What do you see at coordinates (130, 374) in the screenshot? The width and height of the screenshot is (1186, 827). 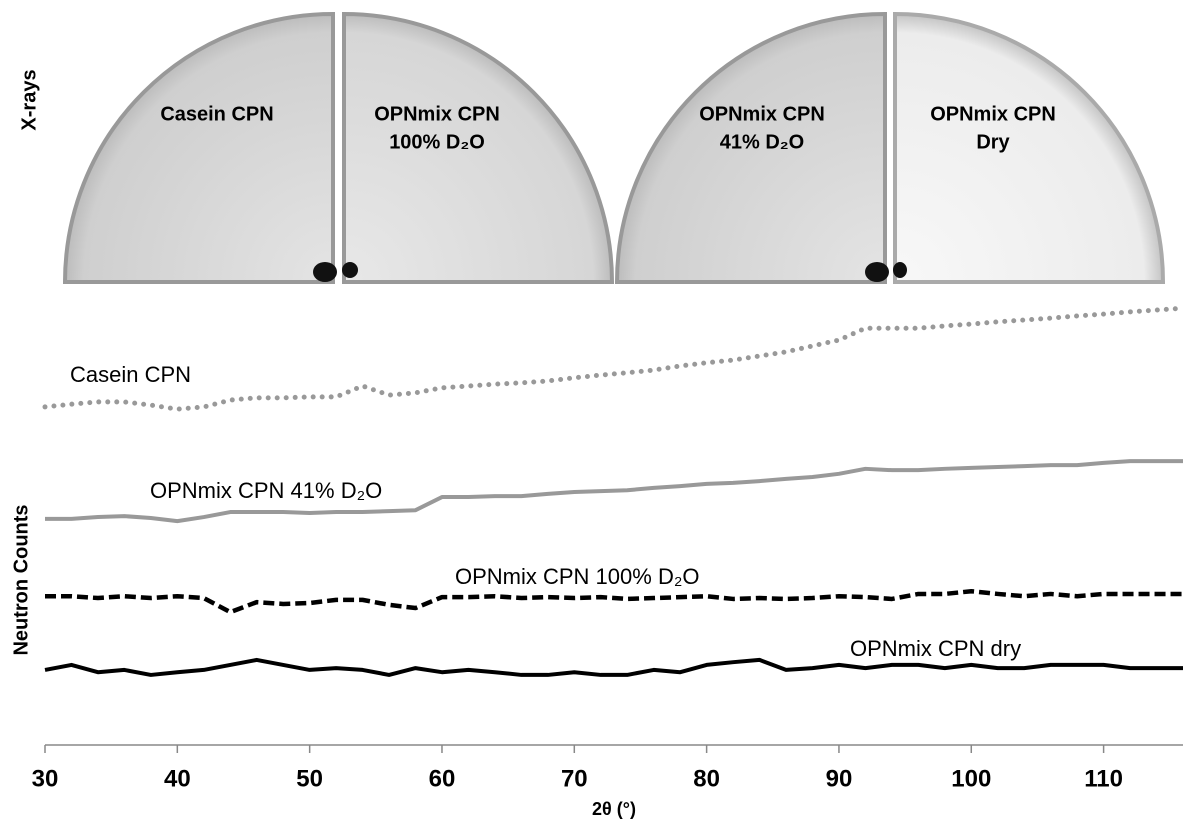 I see `series-label: Casein CPN` at bounding box center [130, 374].